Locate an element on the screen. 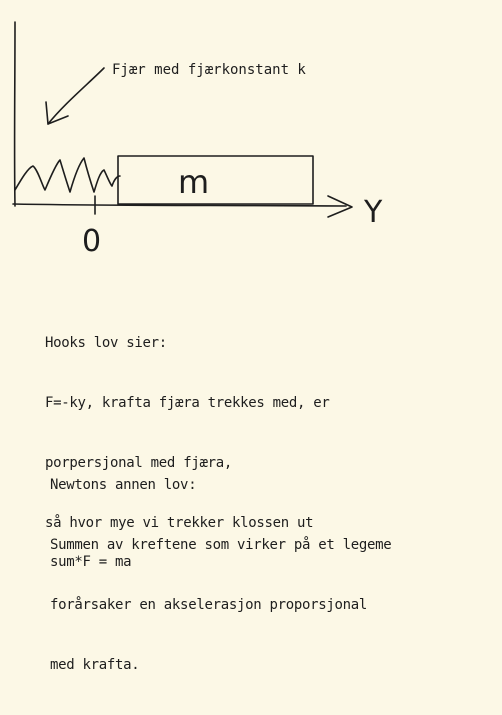 Image resolution: width=502 pixels, height=715 pixels. mass-label: m is located at coordinates (193, 182).